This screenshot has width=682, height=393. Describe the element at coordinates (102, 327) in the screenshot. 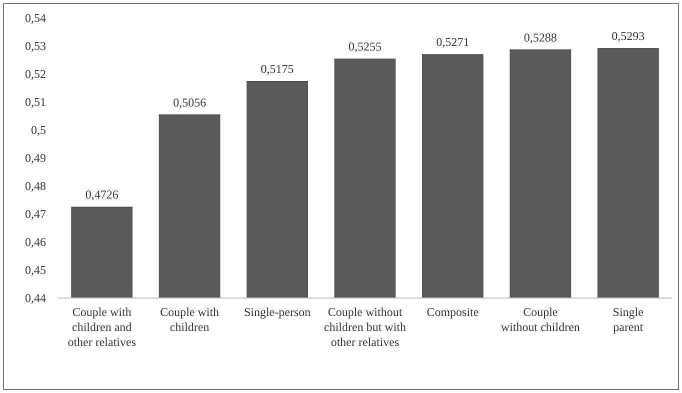

I see `x-tick-label: Couple with children and other relatives` at that location.